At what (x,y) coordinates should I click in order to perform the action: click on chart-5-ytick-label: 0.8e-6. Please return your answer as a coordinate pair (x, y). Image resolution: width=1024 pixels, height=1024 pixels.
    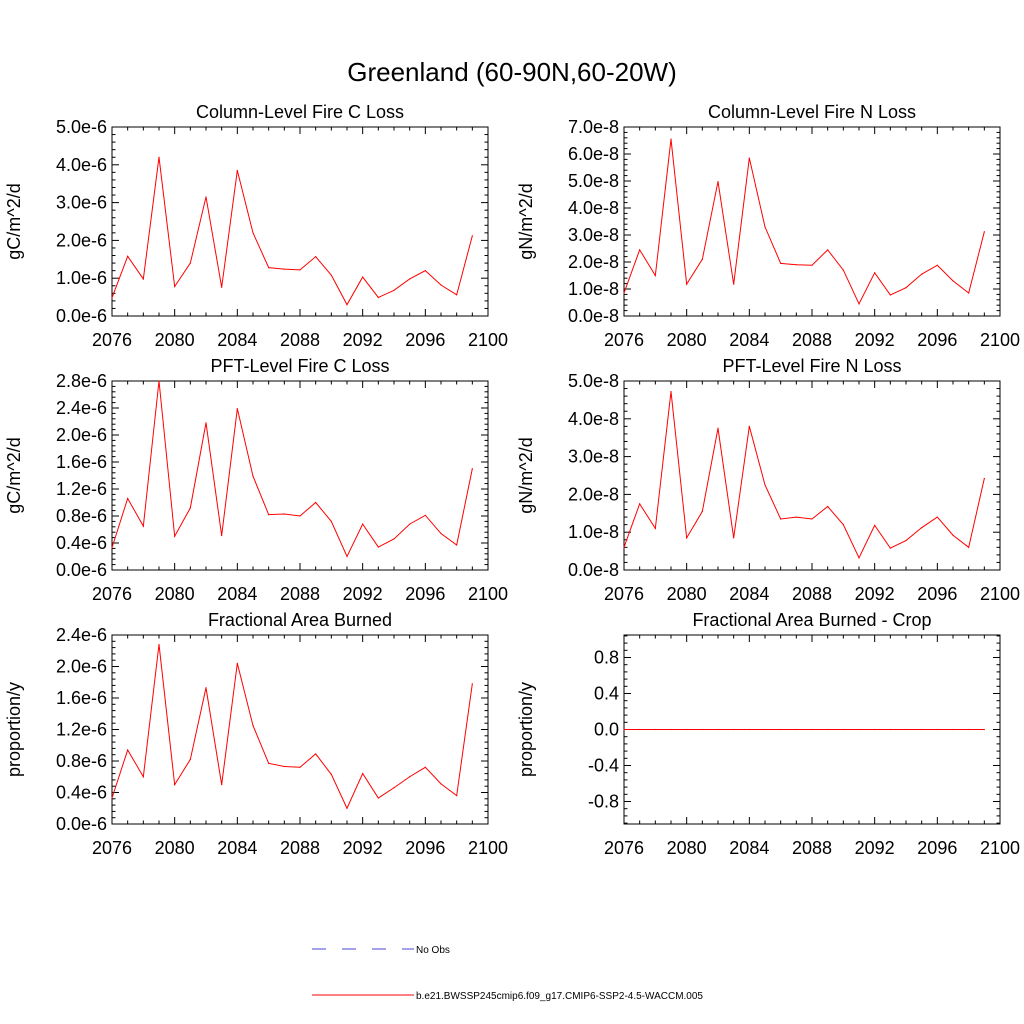
    Looking at the image, I should click on (81, 761).